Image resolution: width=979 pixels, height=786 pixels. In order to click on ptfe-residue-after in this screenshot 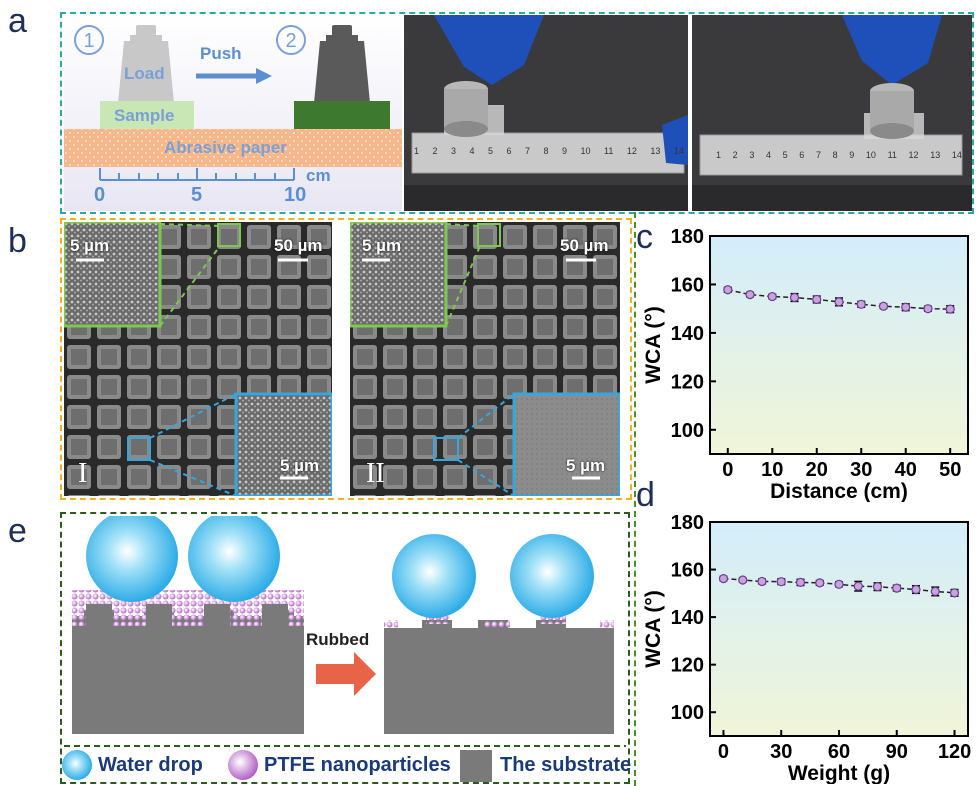, I will do `click(438, 620)`.